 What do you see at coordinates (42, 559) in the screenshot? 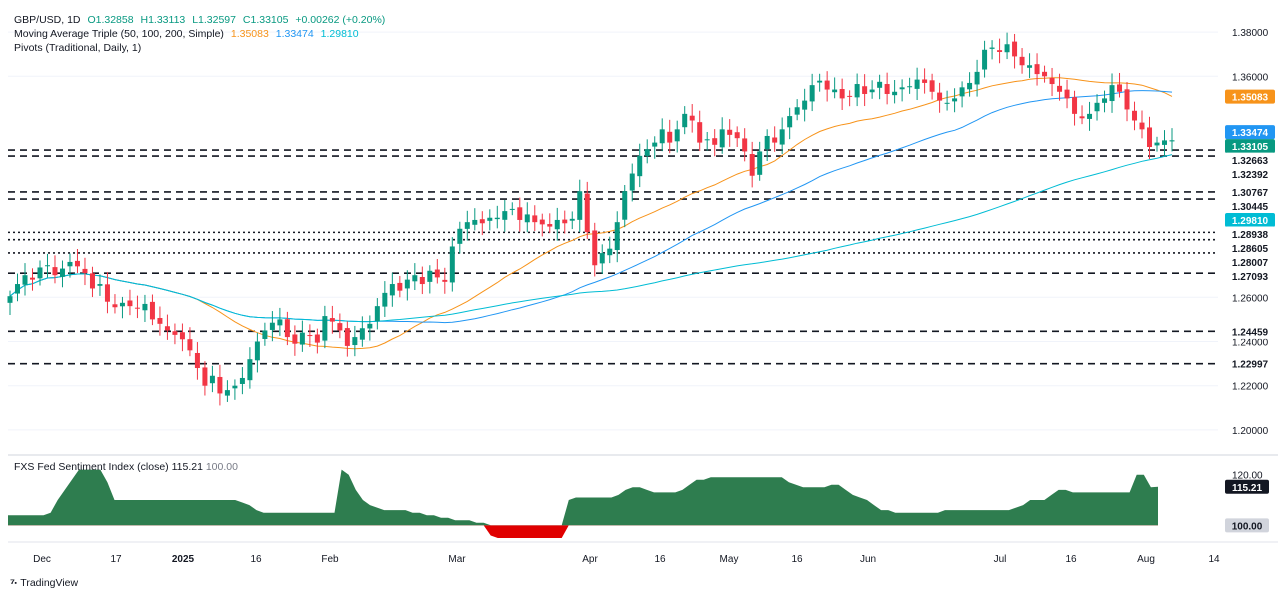
I see `x-tick-label: Dec` at bounding box center [42, 559].